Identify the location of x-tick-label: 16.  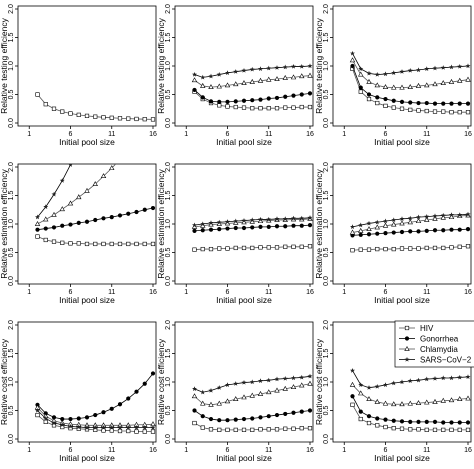
(468, 134).